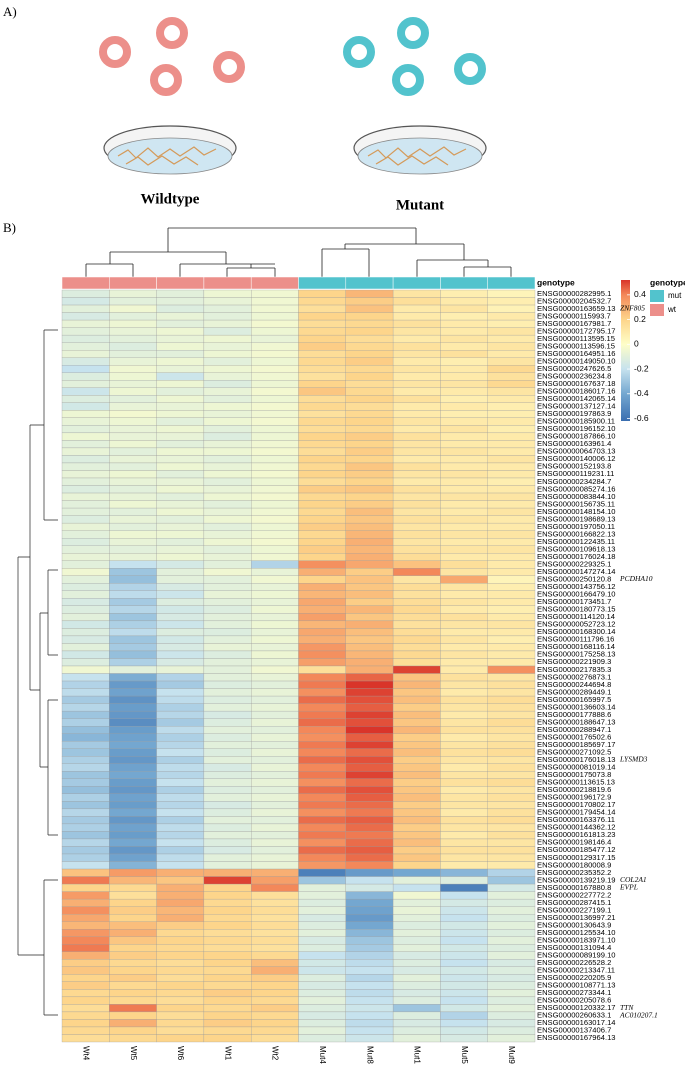 The image size is (685, 1070). What do you see at coordinates (576, 1037) in the screenshot?
I see `row-label: ENSG00000167964.13` at bounding box center [576, 1037].